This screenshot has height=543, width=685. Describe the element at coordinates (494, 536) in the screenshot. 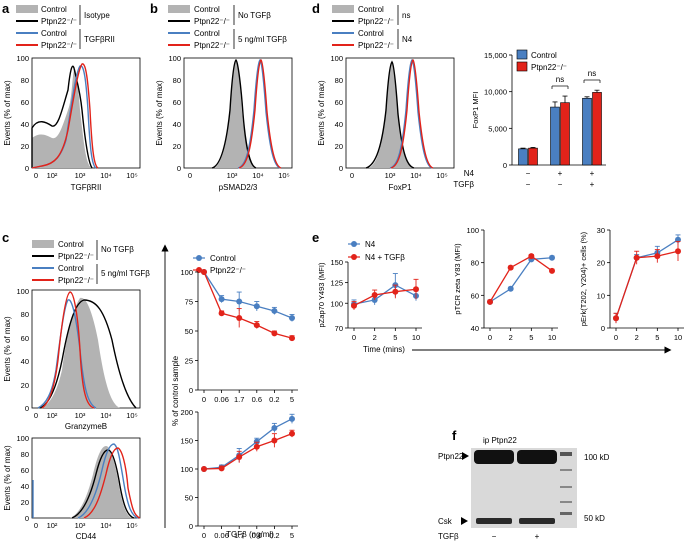

I see `blot-lane-minus: −` at that location.